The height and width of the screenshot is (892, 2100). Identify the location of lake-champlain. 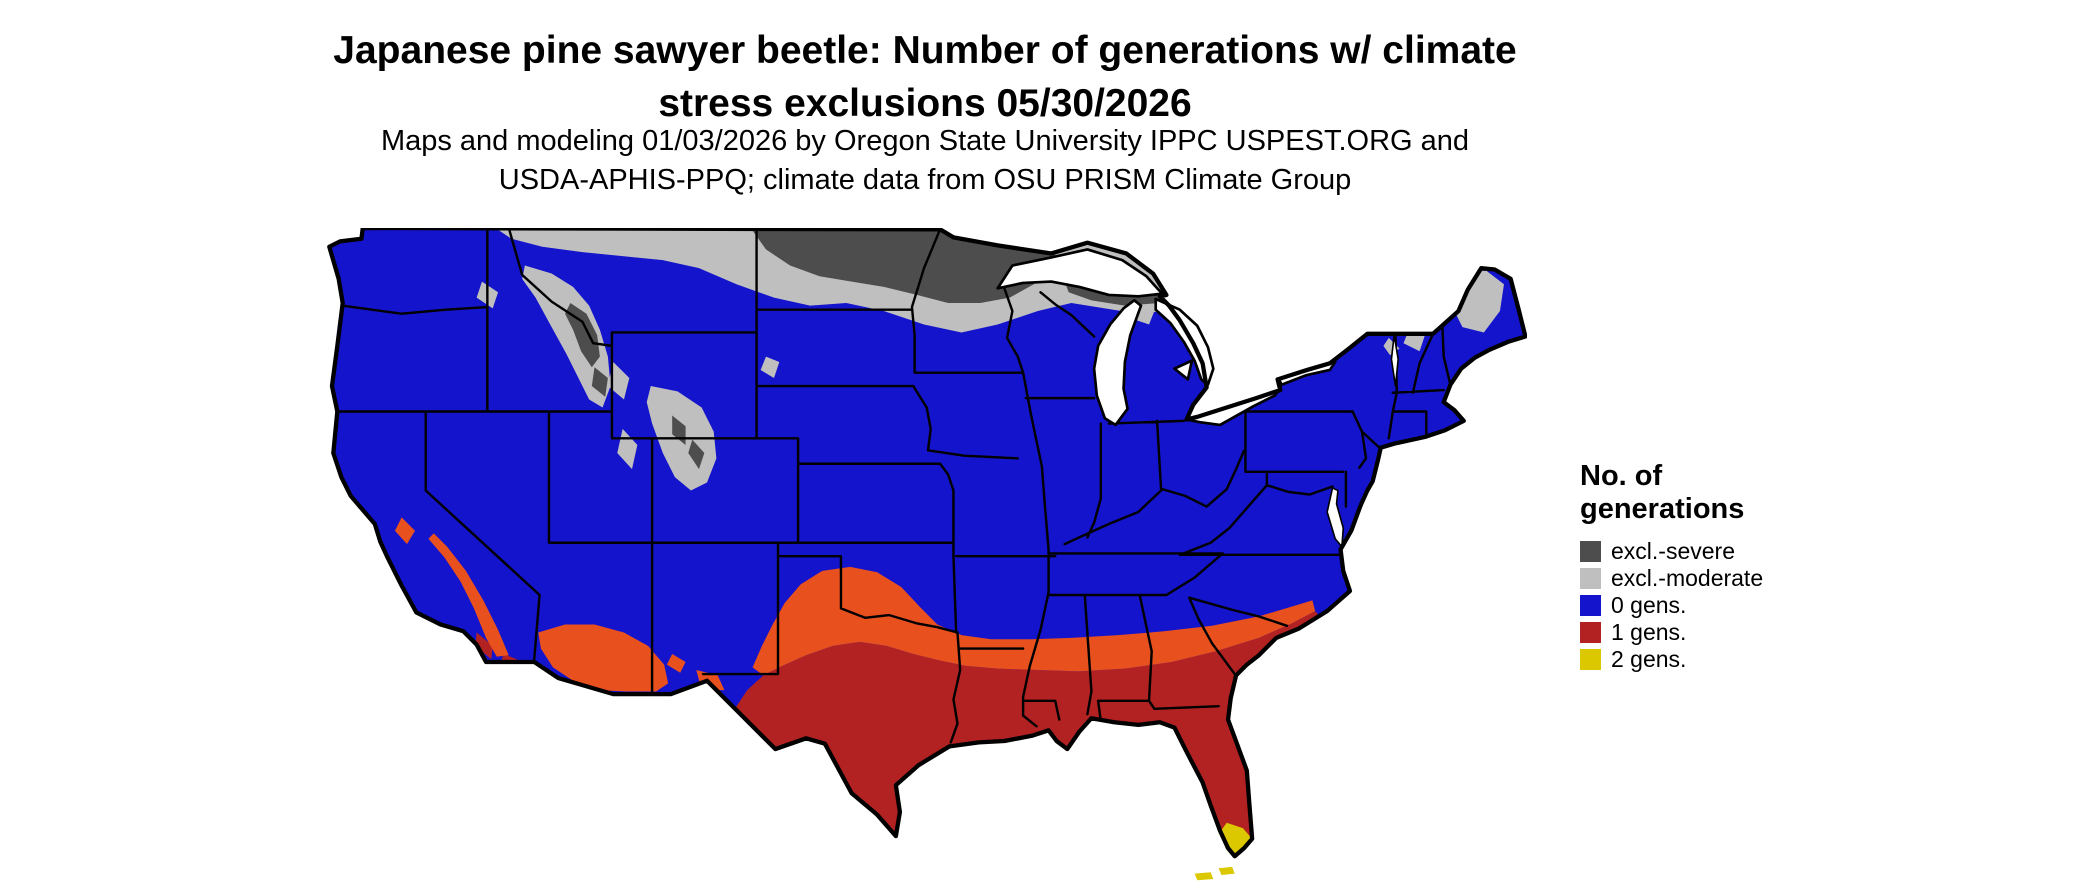
(1394, 360).